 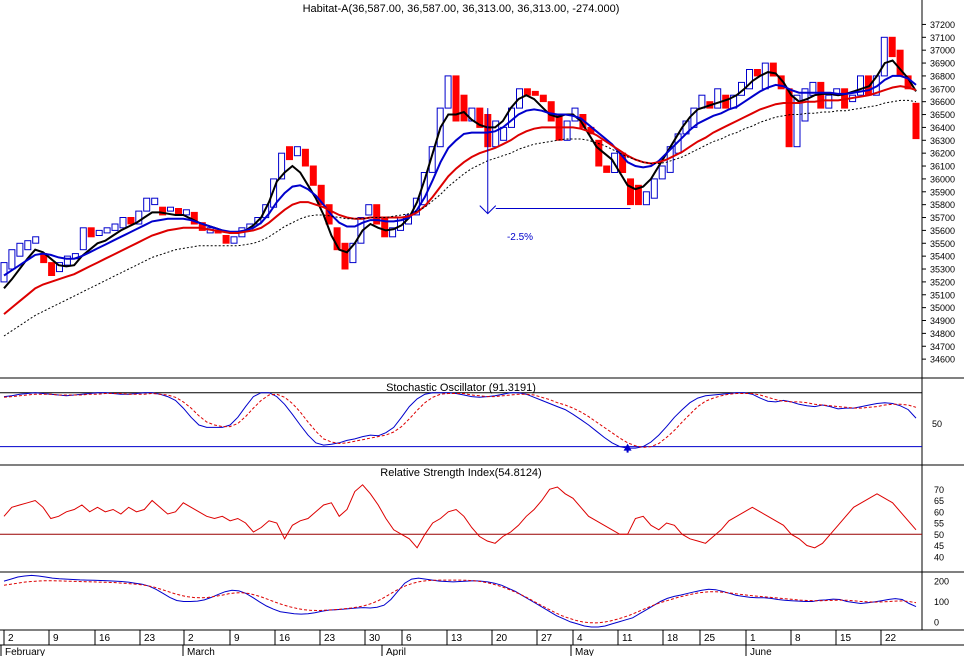 I want to click on month-label: May, so click(x=584, y=651).